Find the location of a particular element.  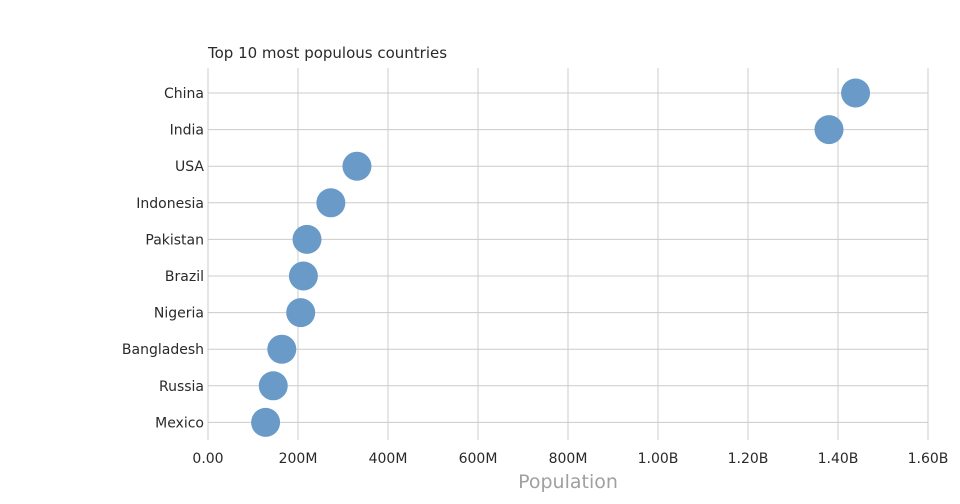

y-tick-label: Russia is located at coordinates (181, 387).